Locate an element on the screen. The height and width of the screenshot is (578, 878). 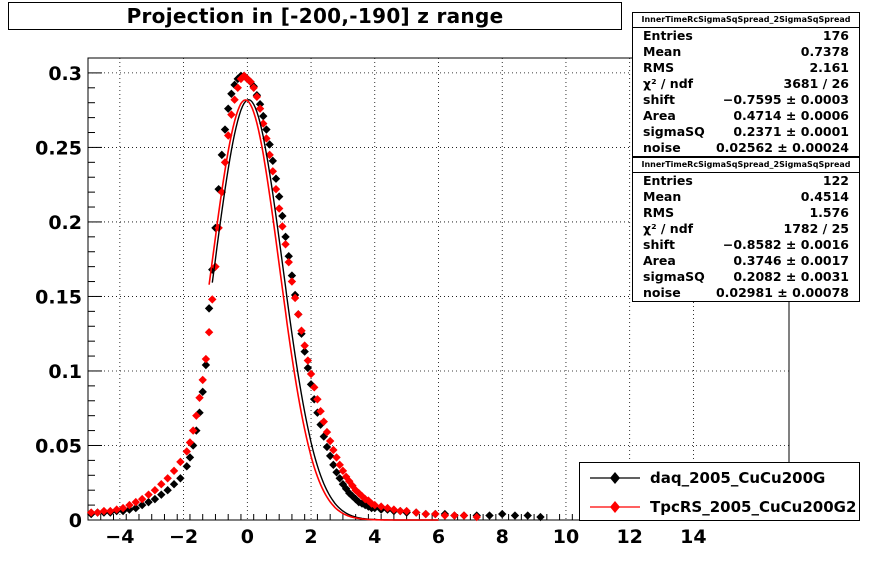
stats-row-area: Area 0.3746 ± 0.0017 is located at coordinates (746, 260).